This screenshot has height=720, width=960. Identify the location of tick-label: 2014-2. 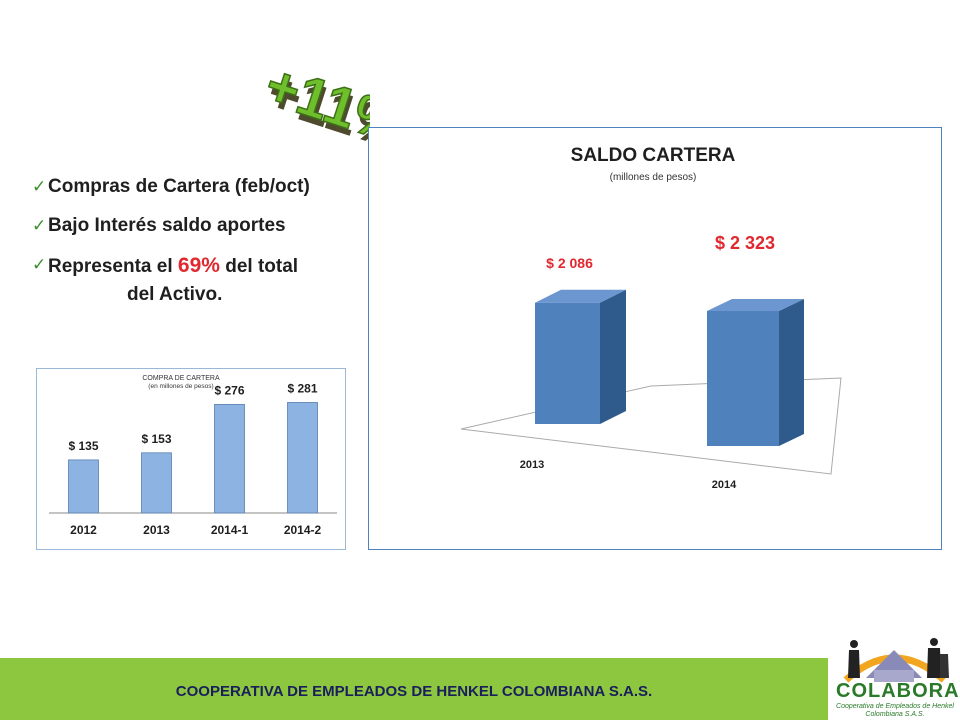
(303, 530).